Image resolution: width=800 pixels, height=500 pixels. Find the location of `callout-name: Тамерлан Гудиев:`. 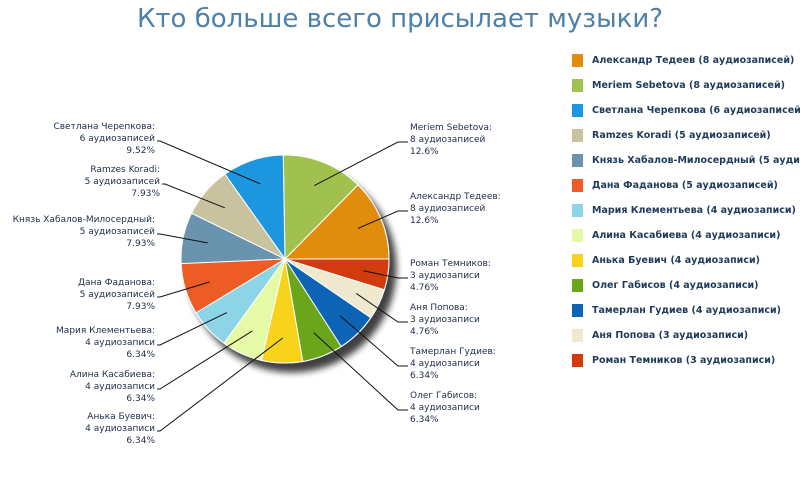

callout-name: Тамерлан Гудиев: is located at coordinates (452, 352).